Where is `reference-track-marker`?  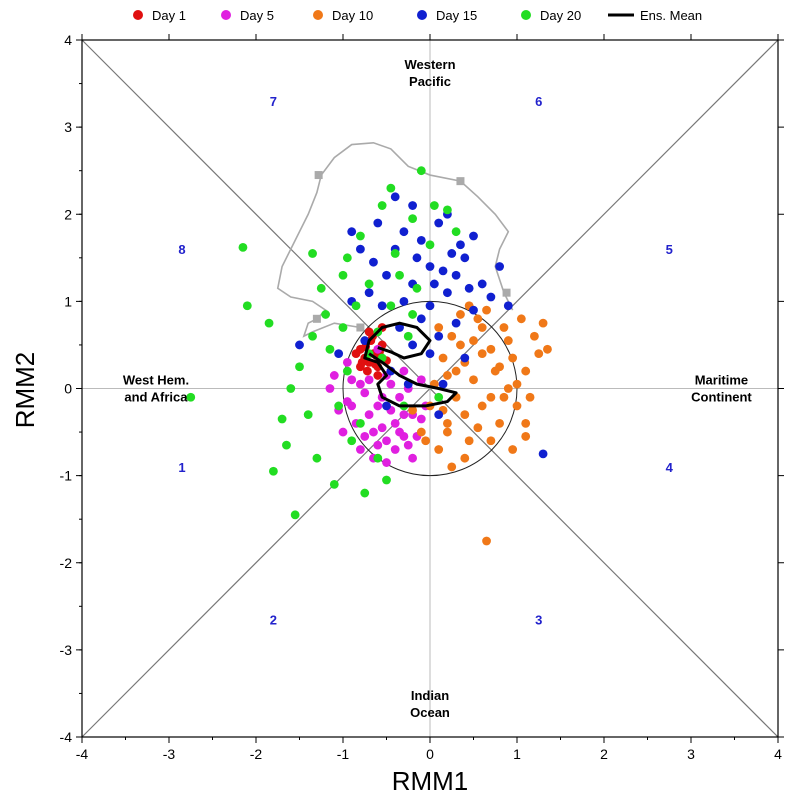
reference-track-marker is located at coordinates (460, 181).